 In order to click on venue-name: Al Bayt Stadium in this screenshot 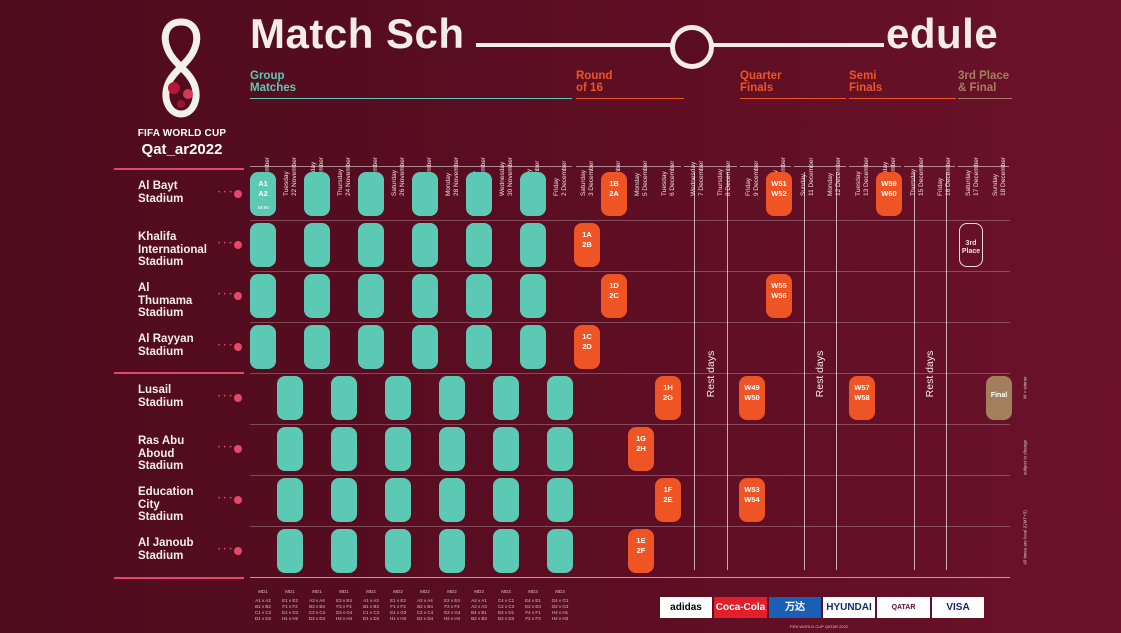, I will do `click(161, 192)`.